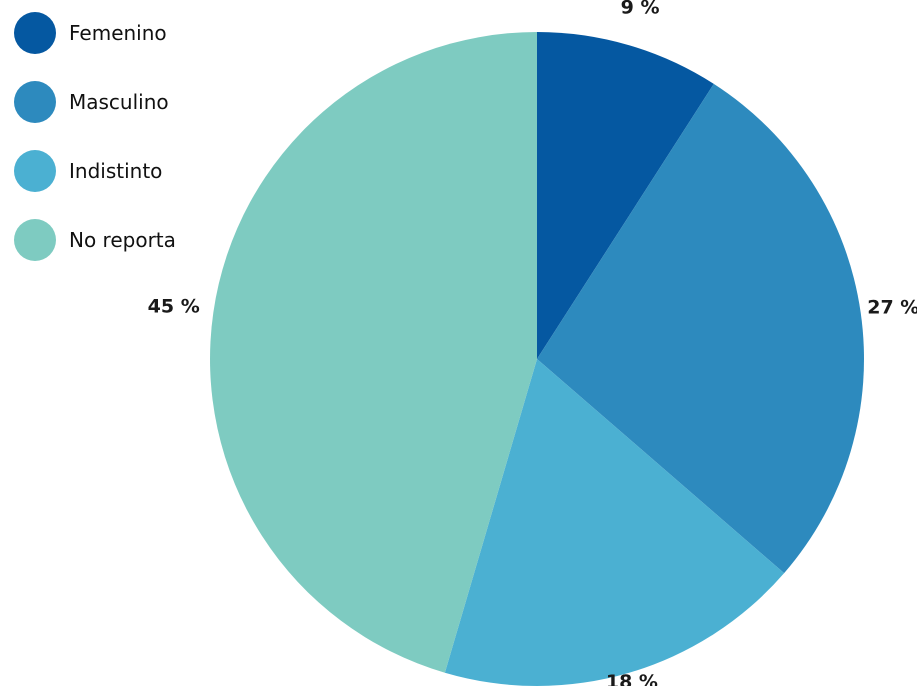 The width and height of the screenshot is (917, 686). Describe the element at coordinates (35, 33) in the screenshot. I see `legend-swatch-femenino` at that location.